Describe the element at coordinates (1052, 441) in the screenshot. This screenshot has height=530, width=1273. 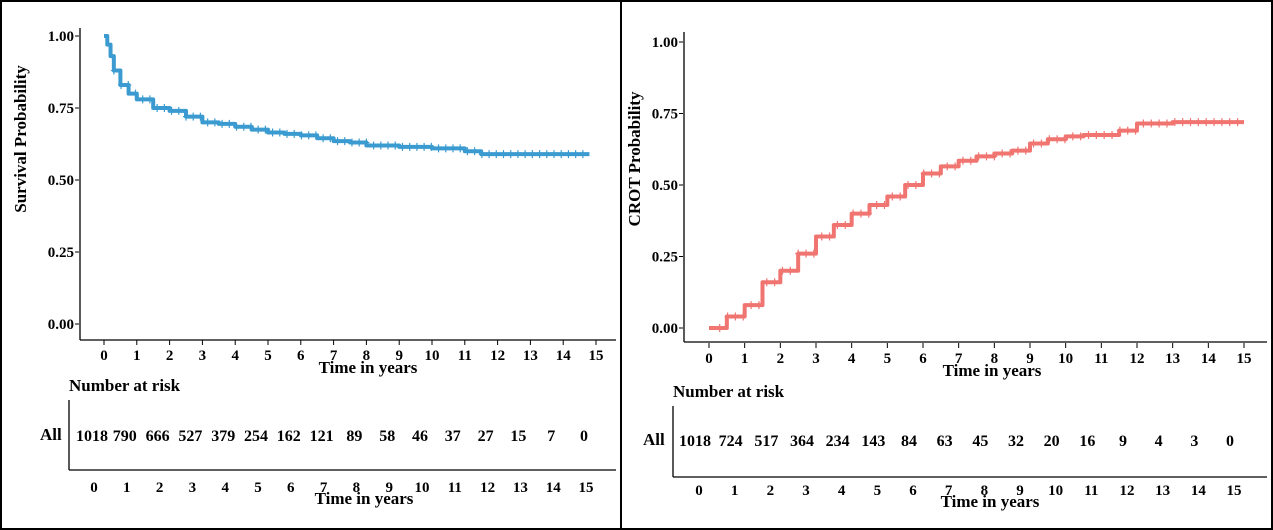
I see `risk-count: 20` at that location.